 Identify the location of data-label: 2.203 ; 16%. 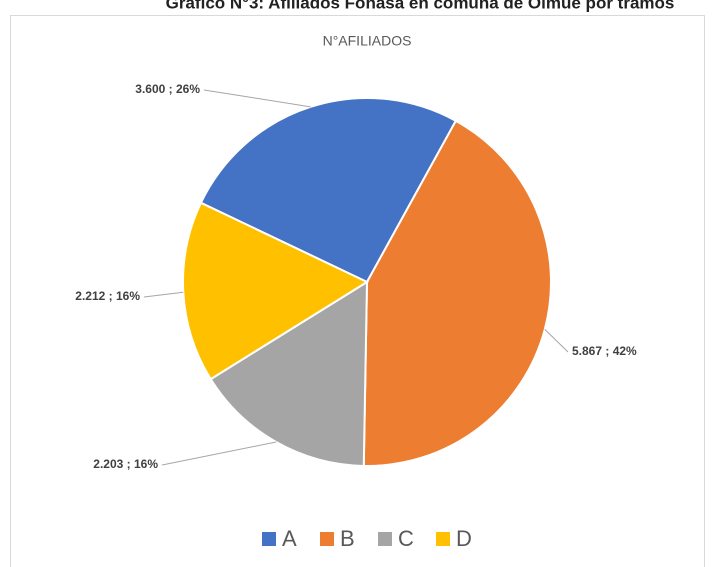
(125, 464).